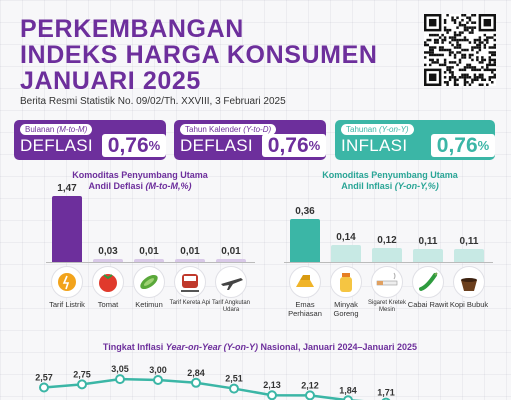 The height and width of the screenshot is (400, 511). What do you see at coordinates (305, 211) in the screenshot?
I see `bar-value-label: 0,36` at bounding box center [305, 211].